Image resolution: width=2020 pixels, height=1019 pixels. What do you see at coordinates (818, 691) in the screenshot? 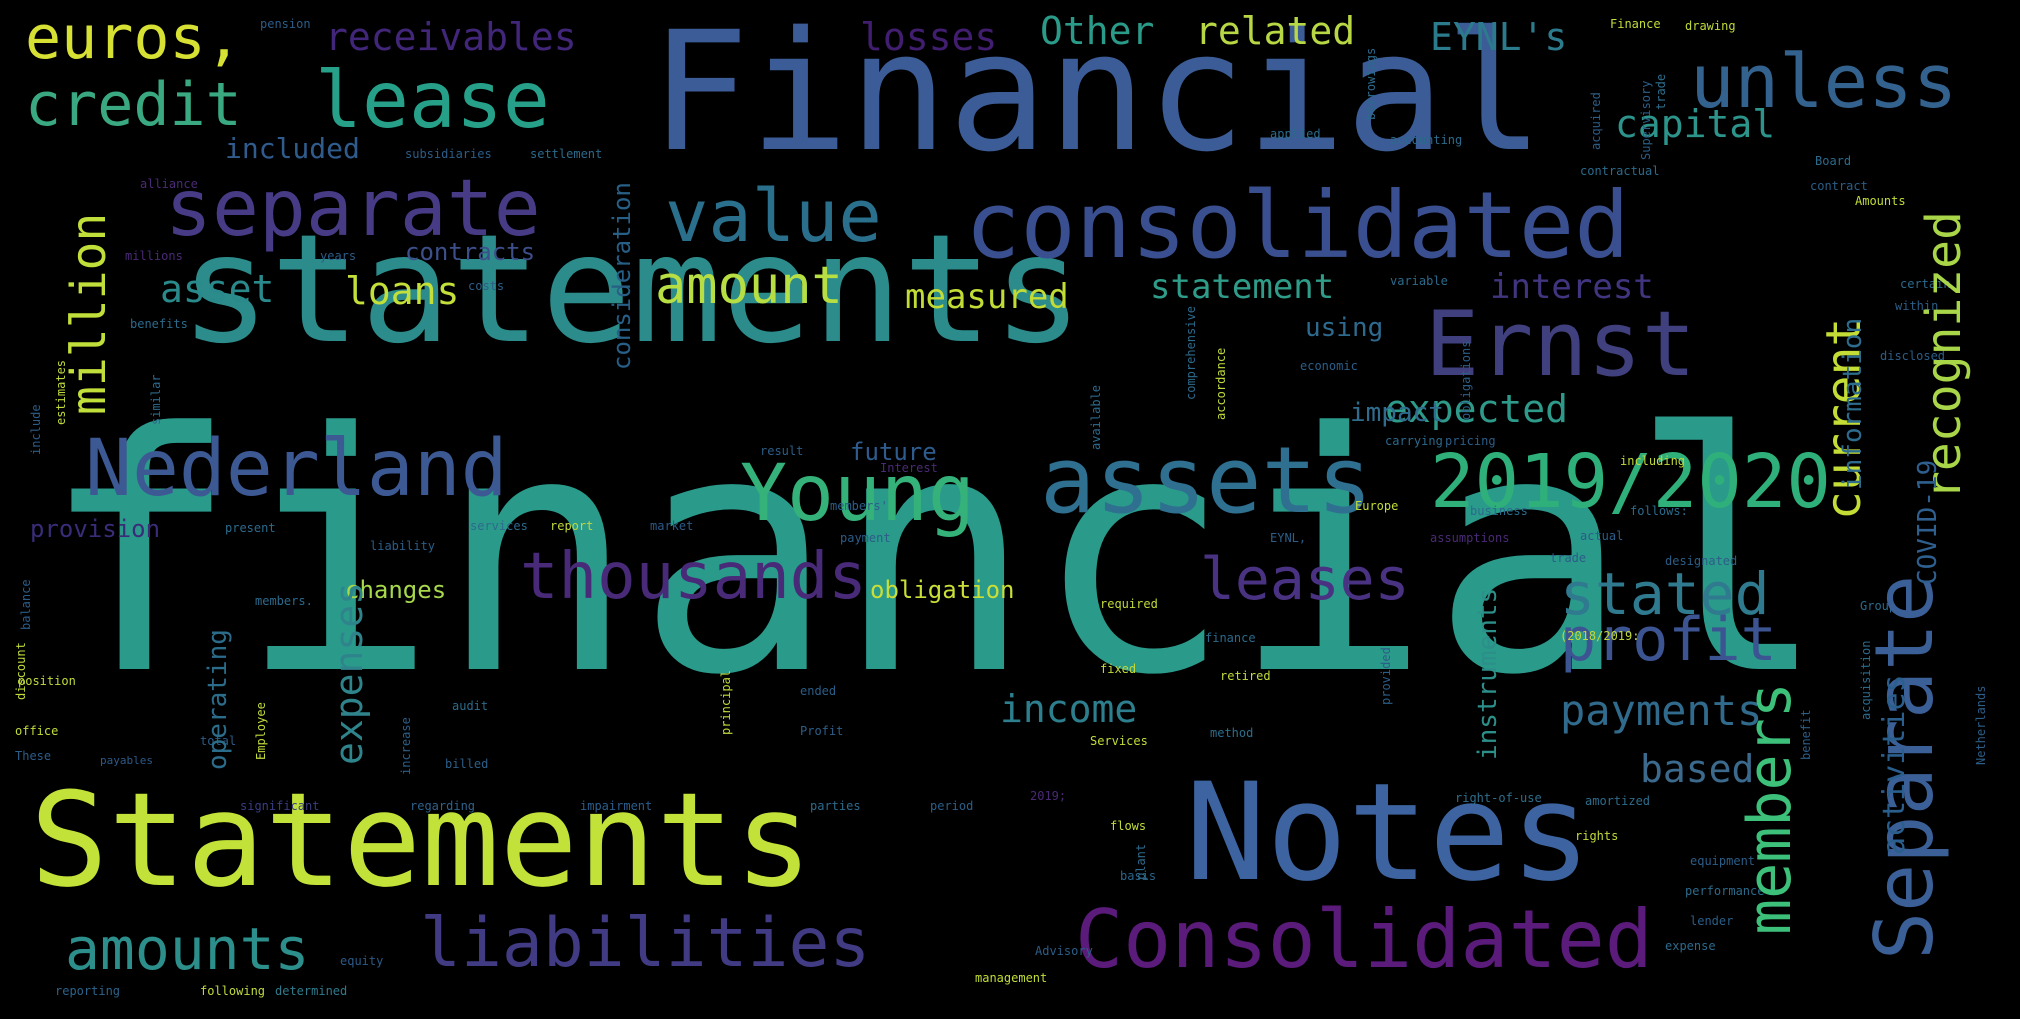
I see `word: ended` at bounding box center [818, 691].